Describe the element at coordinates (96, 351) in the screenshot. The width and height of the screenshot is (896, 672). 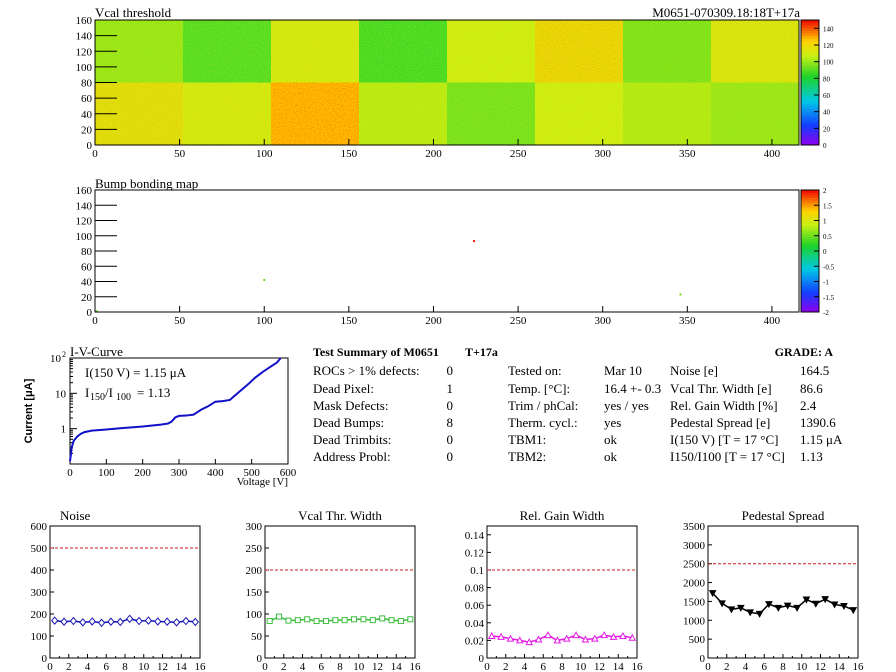
I see `iv-curve-title: I-V-Curve` at that location.